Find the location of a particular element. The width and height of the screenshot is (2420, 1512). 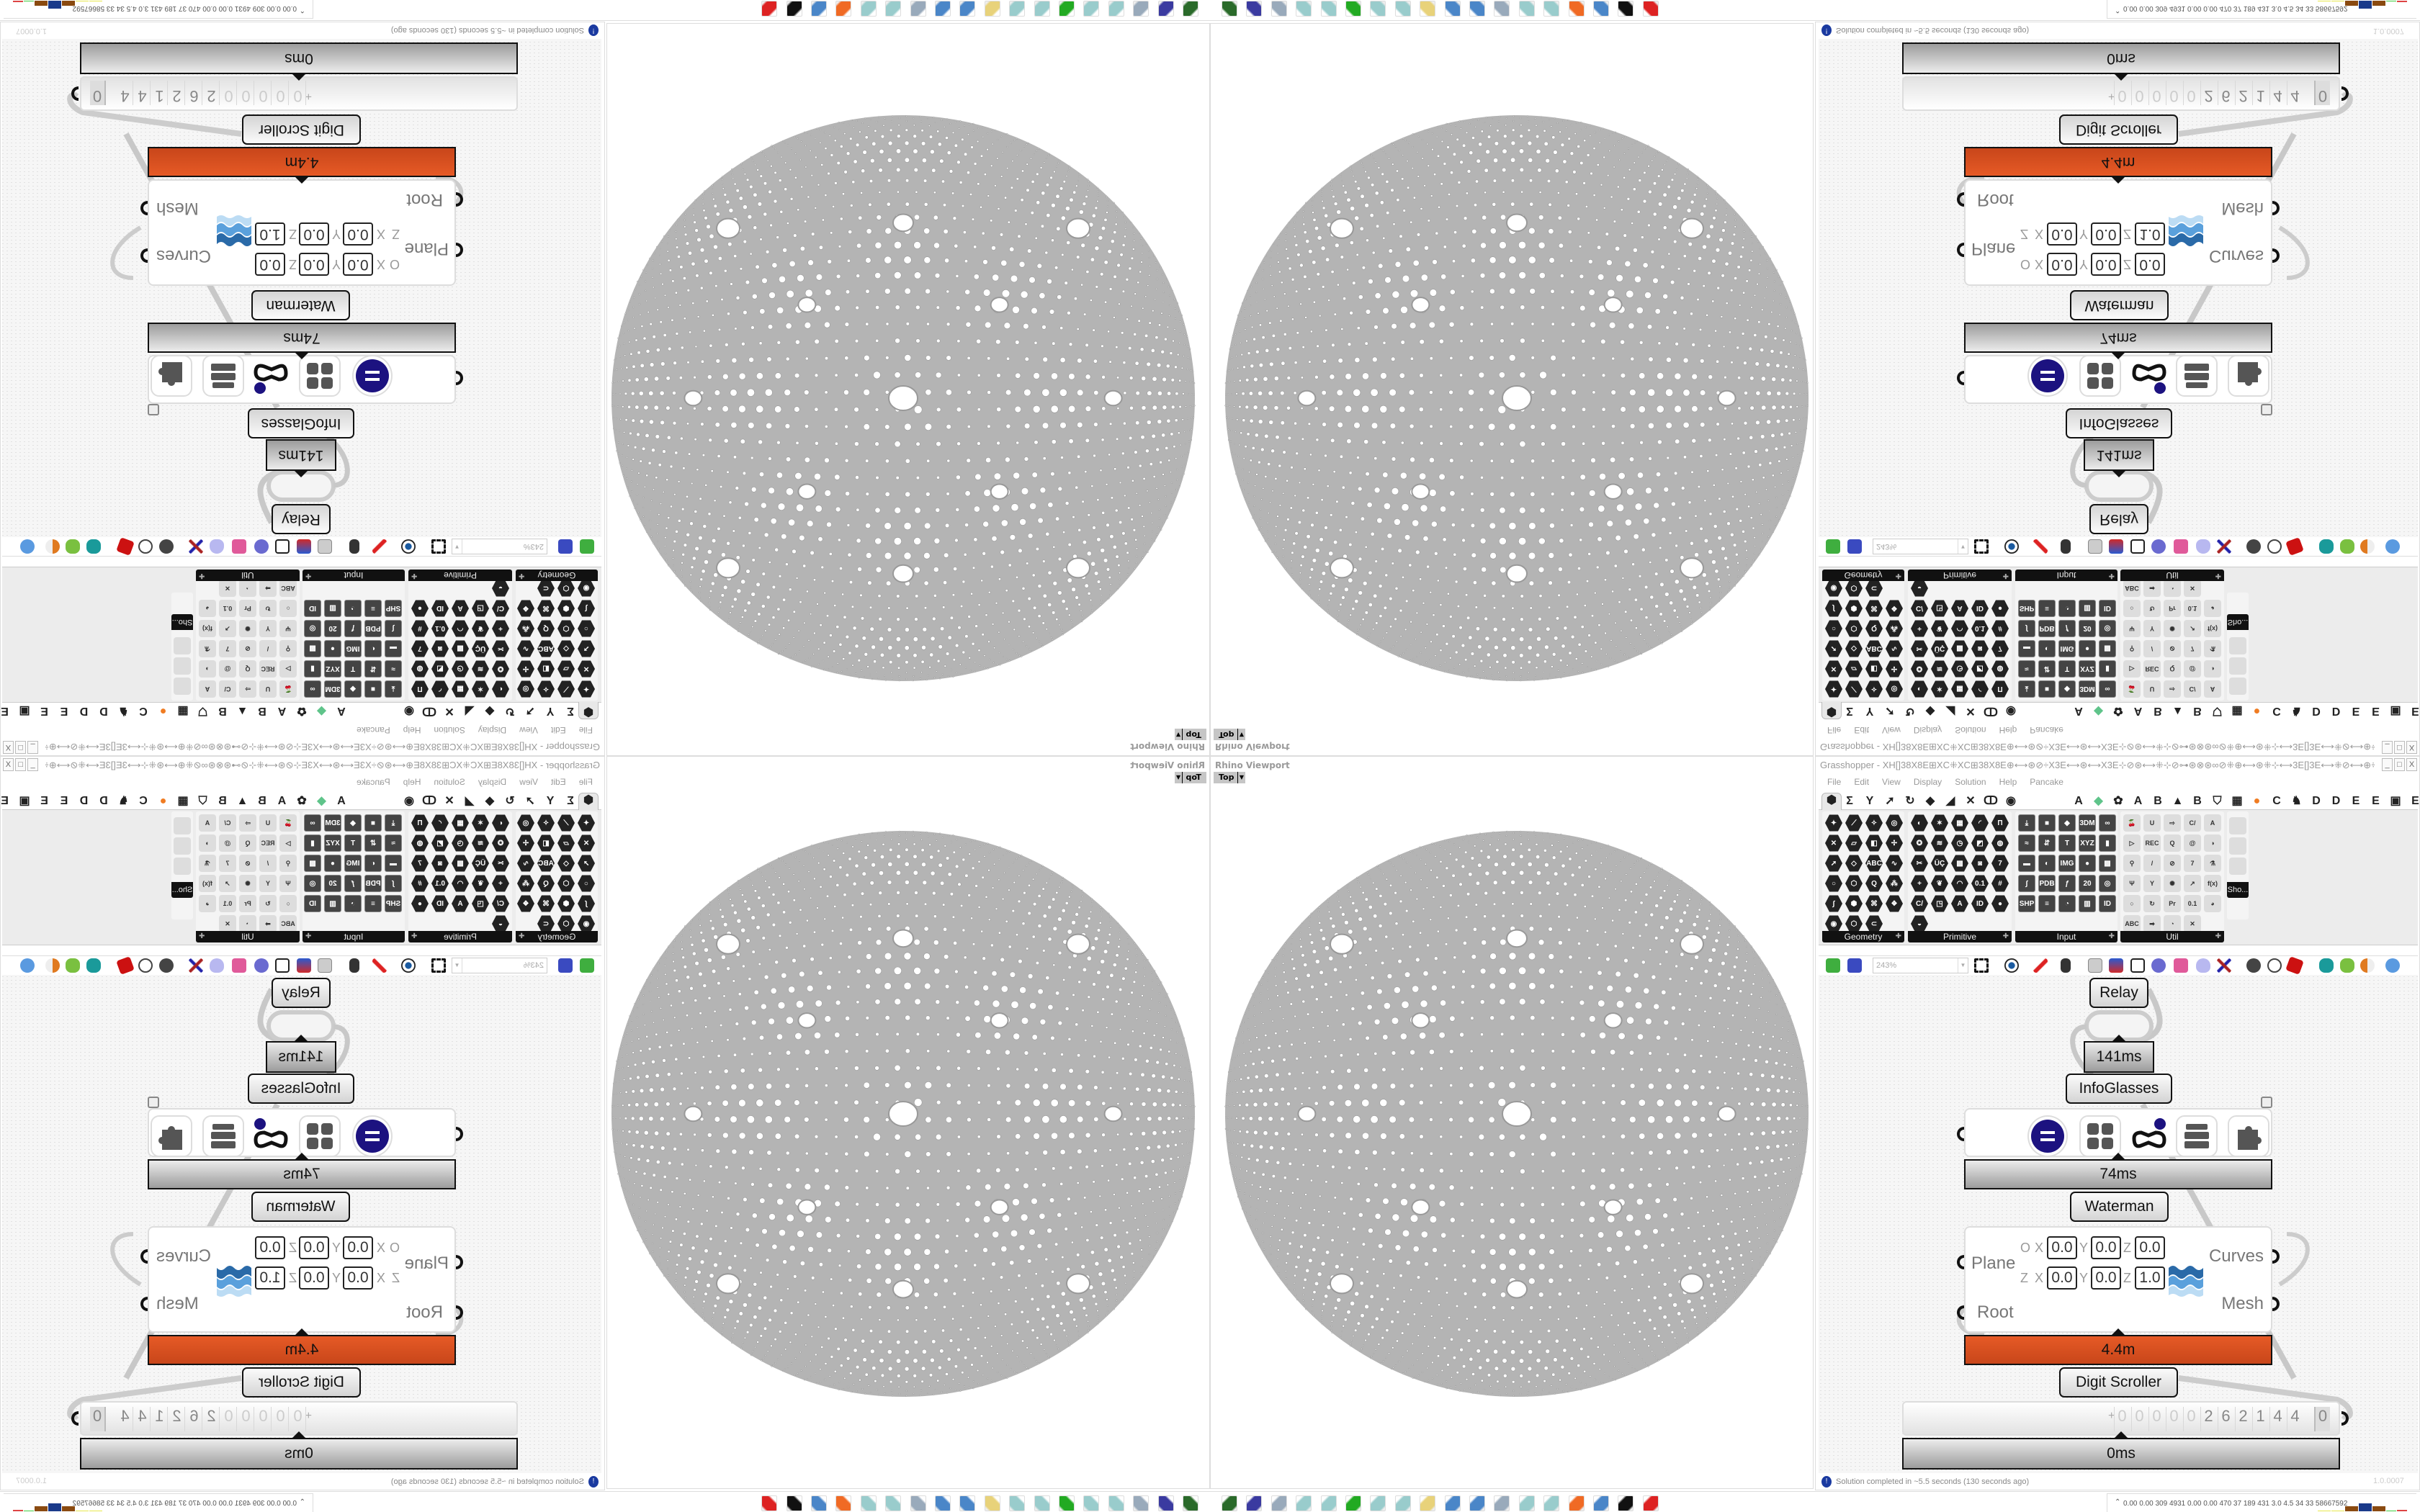

component-icon: 3DM is located at coordinates (2087, 689).